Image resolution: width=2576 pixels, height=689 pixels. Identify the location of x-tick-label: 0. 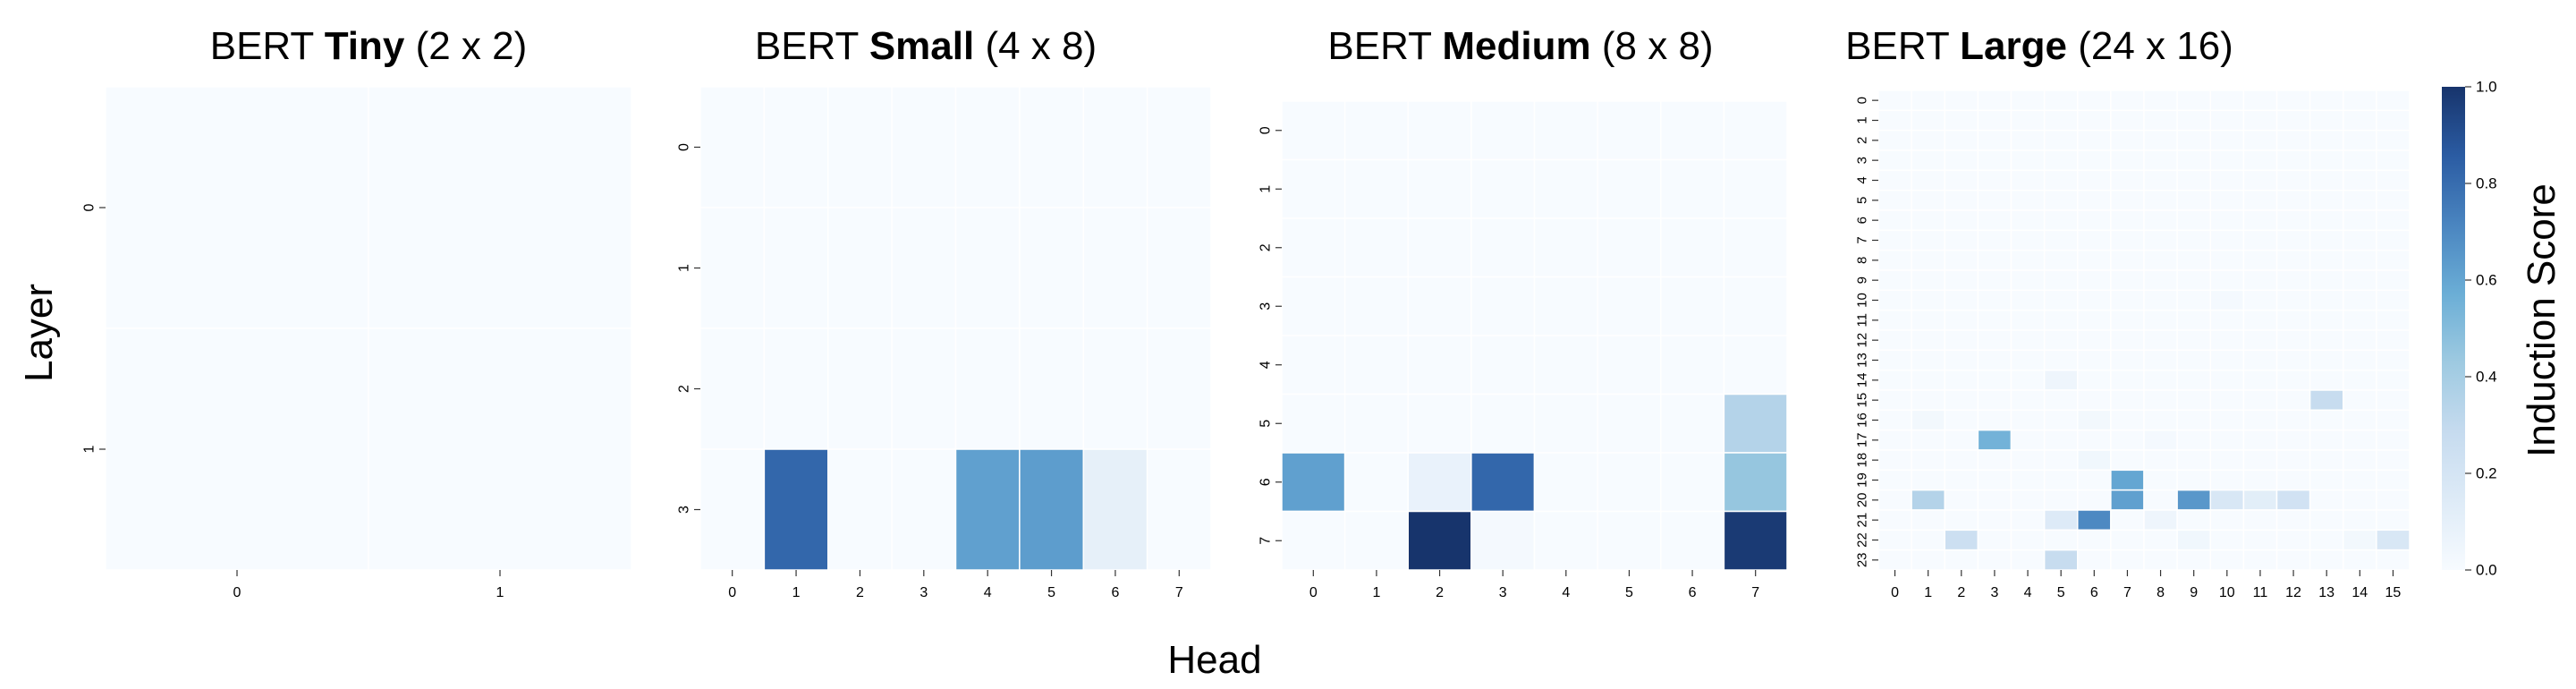
(1313, 592).